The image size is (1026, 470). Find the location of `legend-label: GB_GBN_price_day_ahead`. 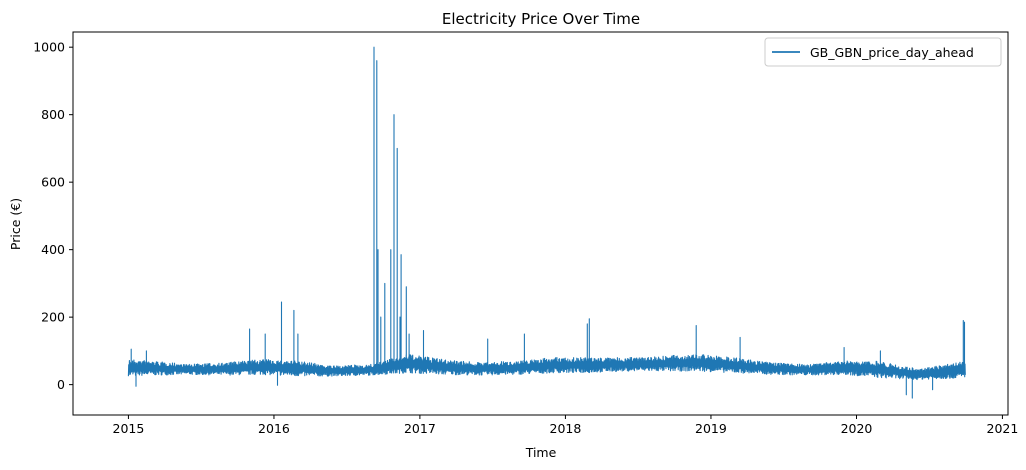

legend-label: GB_GBN_price_day_ahead is located at coordinates (892, 52).